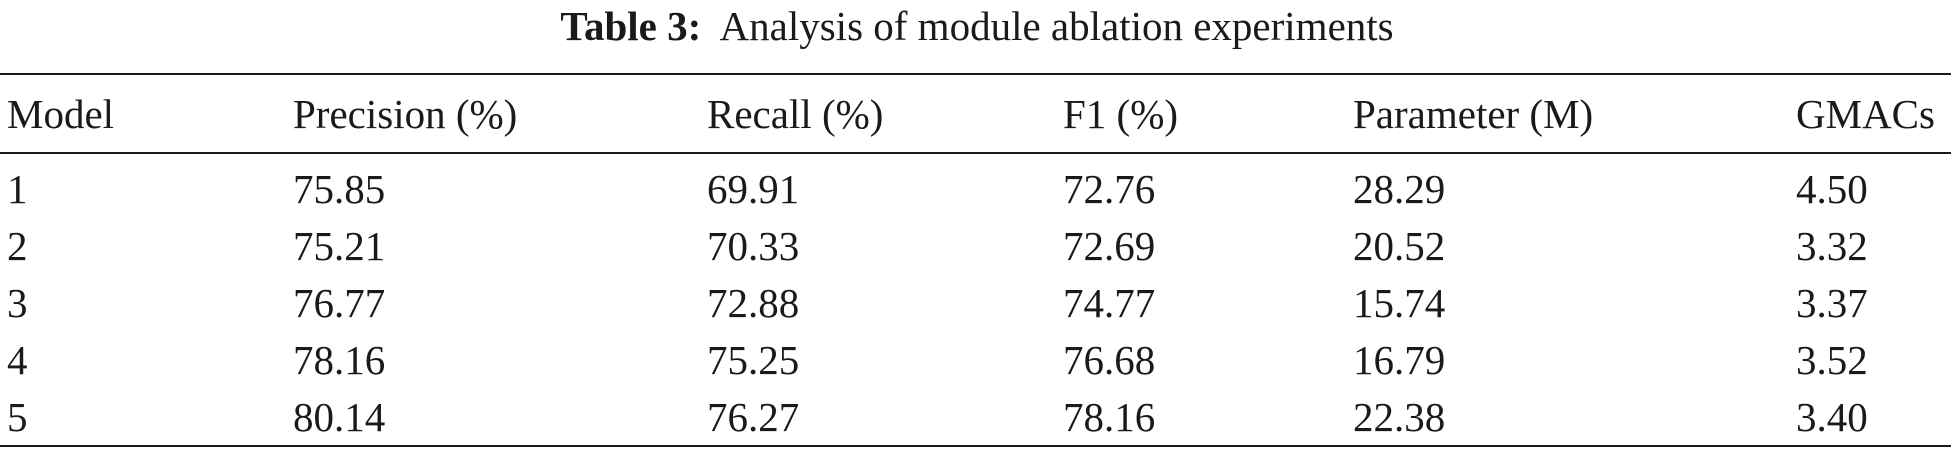 This screenshot has height=475, width=1954. I want to click on cell-model: 5, so click(17, 416).